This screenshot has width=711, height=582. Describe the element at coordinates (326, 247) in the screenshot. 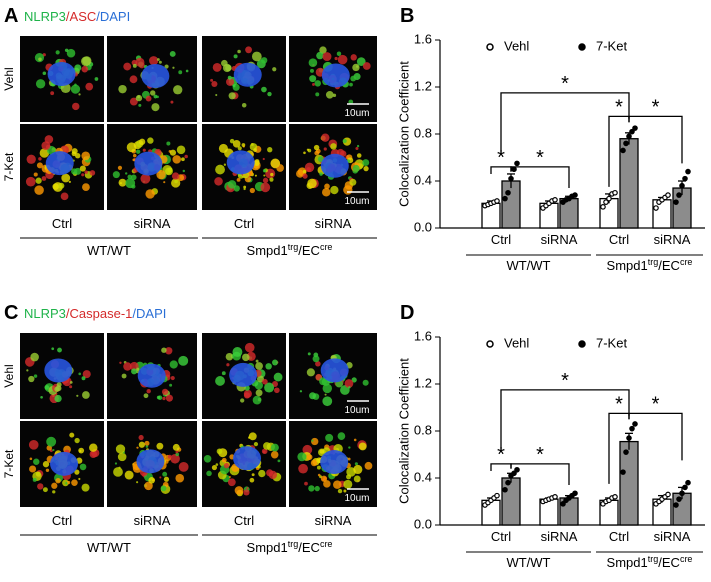

I see `superscript: cre` at that location.